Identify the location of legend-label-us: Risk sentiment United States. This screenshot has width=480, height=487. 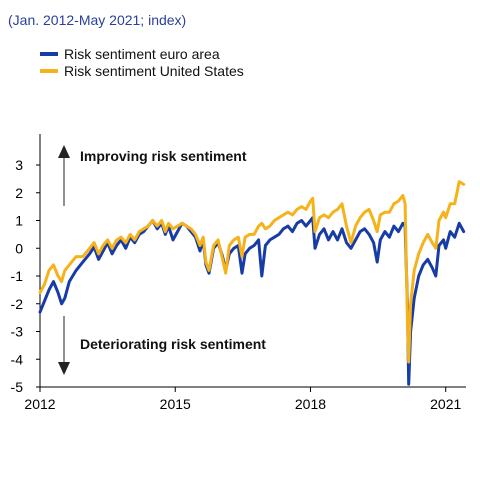
(154, 70).